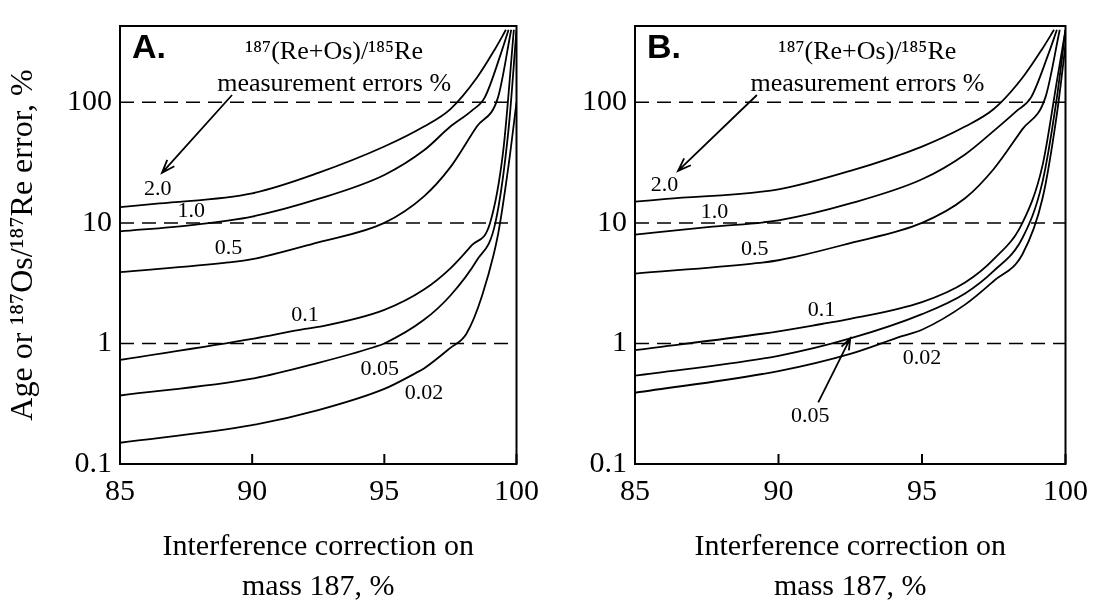 Image resolution: width=1098 pixels, height=609 pixels. I want to click on y-axis-title: Age or ¹⁸⁷Os/¹⁸⁷Re error, %, so click(20, 245).